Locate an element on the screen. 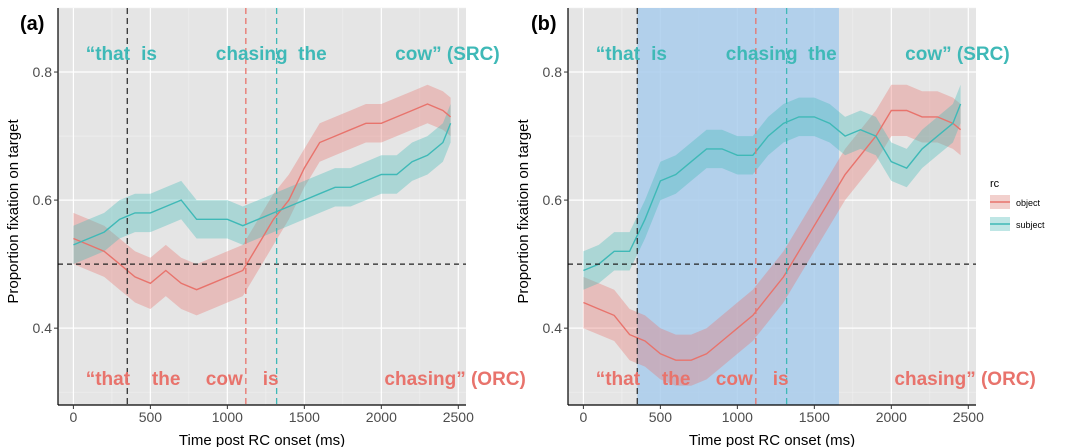  legend-title: rc is located at coordinates (995, 184).